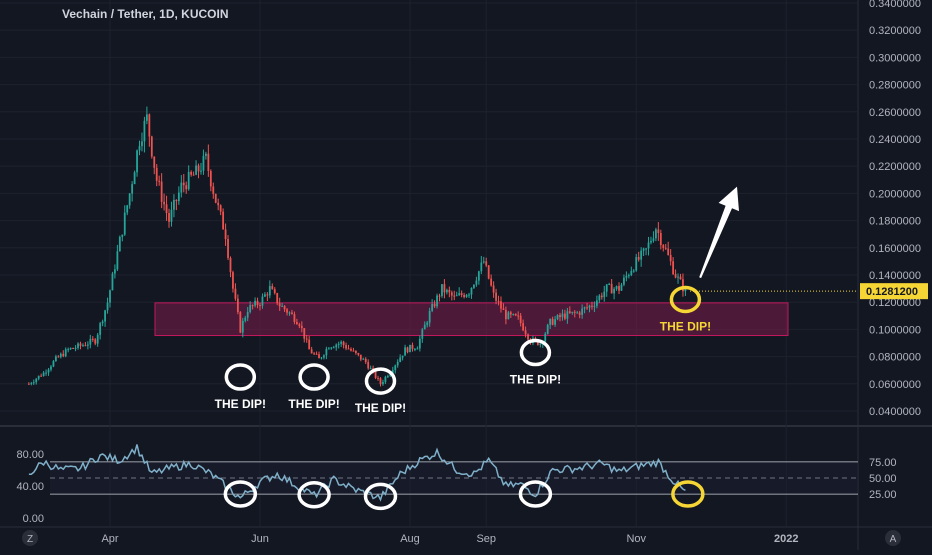 This screenshot has height=555, width=932. What do you see at coordinates (895, 358) in the screenshot?
I see `price-tick-label: 0.0800000` at bounding box center [895, 358].